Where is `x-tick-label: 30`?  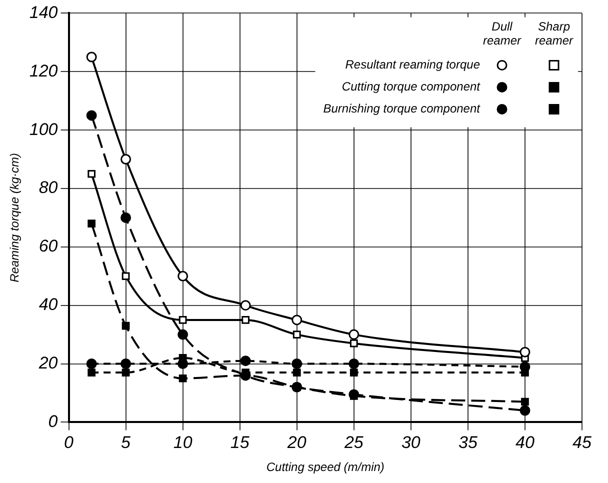
x-tick-label: 30 is located at coordinates (411, 442).